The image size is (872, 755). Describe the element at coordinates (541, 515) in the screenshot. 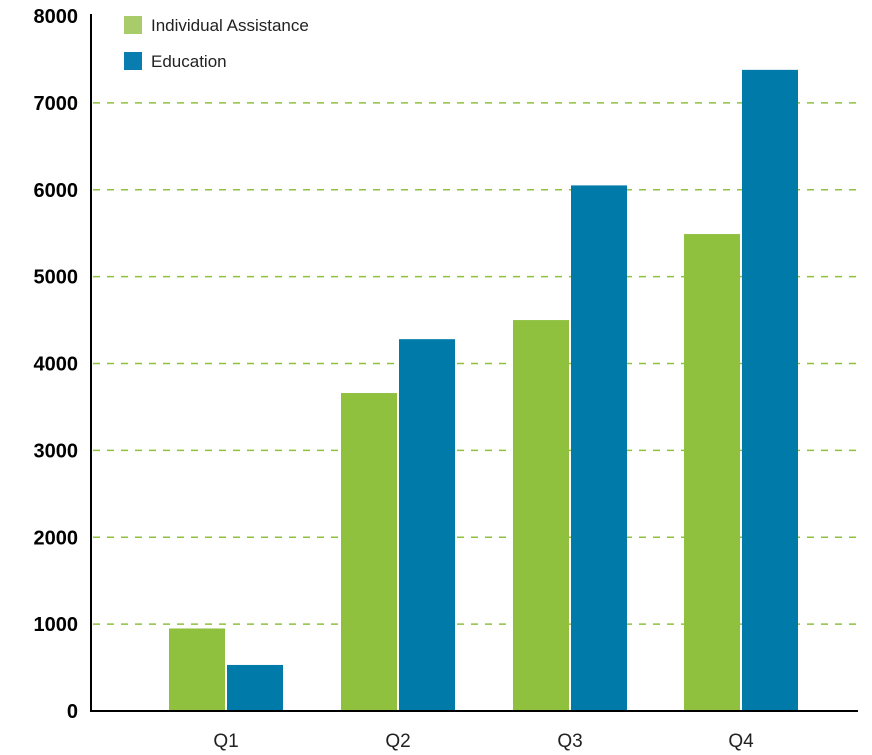

I see `bar-individual-assistance-q3` at that location.